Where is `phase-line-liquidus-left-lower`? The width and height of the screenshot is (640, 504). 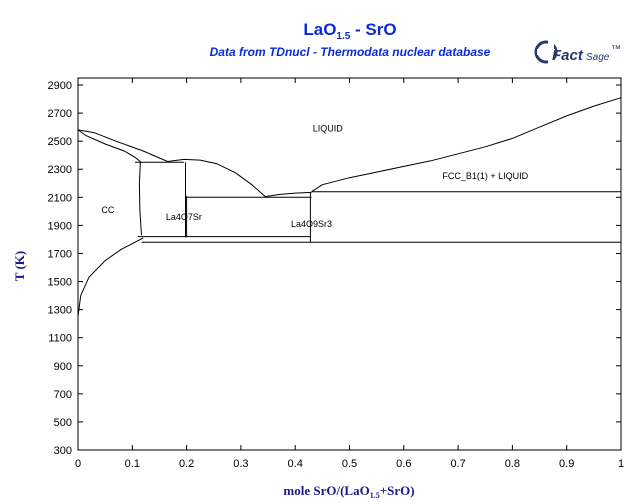
phase-line-liquidus-left-lower is located at coordinates (109, 145).